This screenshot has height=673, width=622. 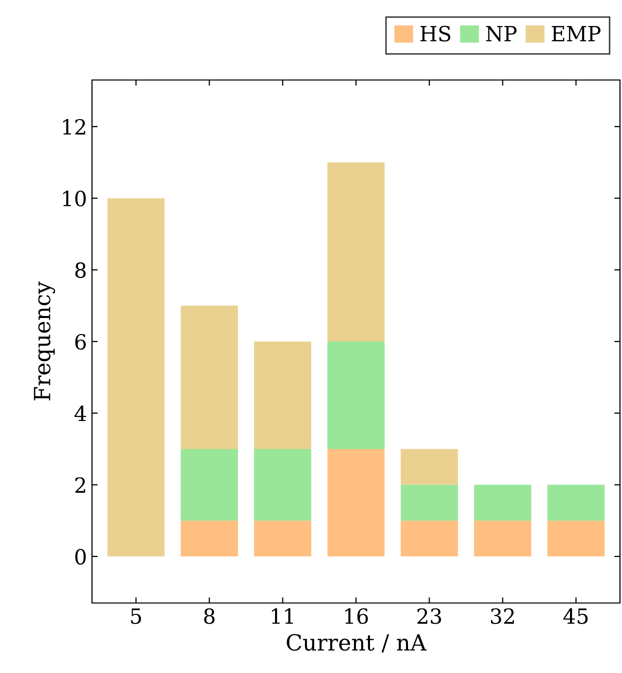 What do you see at coordinates (435, 34) in the screenshot?
I see `legend-label: HS` at bounding box center [435, 34].